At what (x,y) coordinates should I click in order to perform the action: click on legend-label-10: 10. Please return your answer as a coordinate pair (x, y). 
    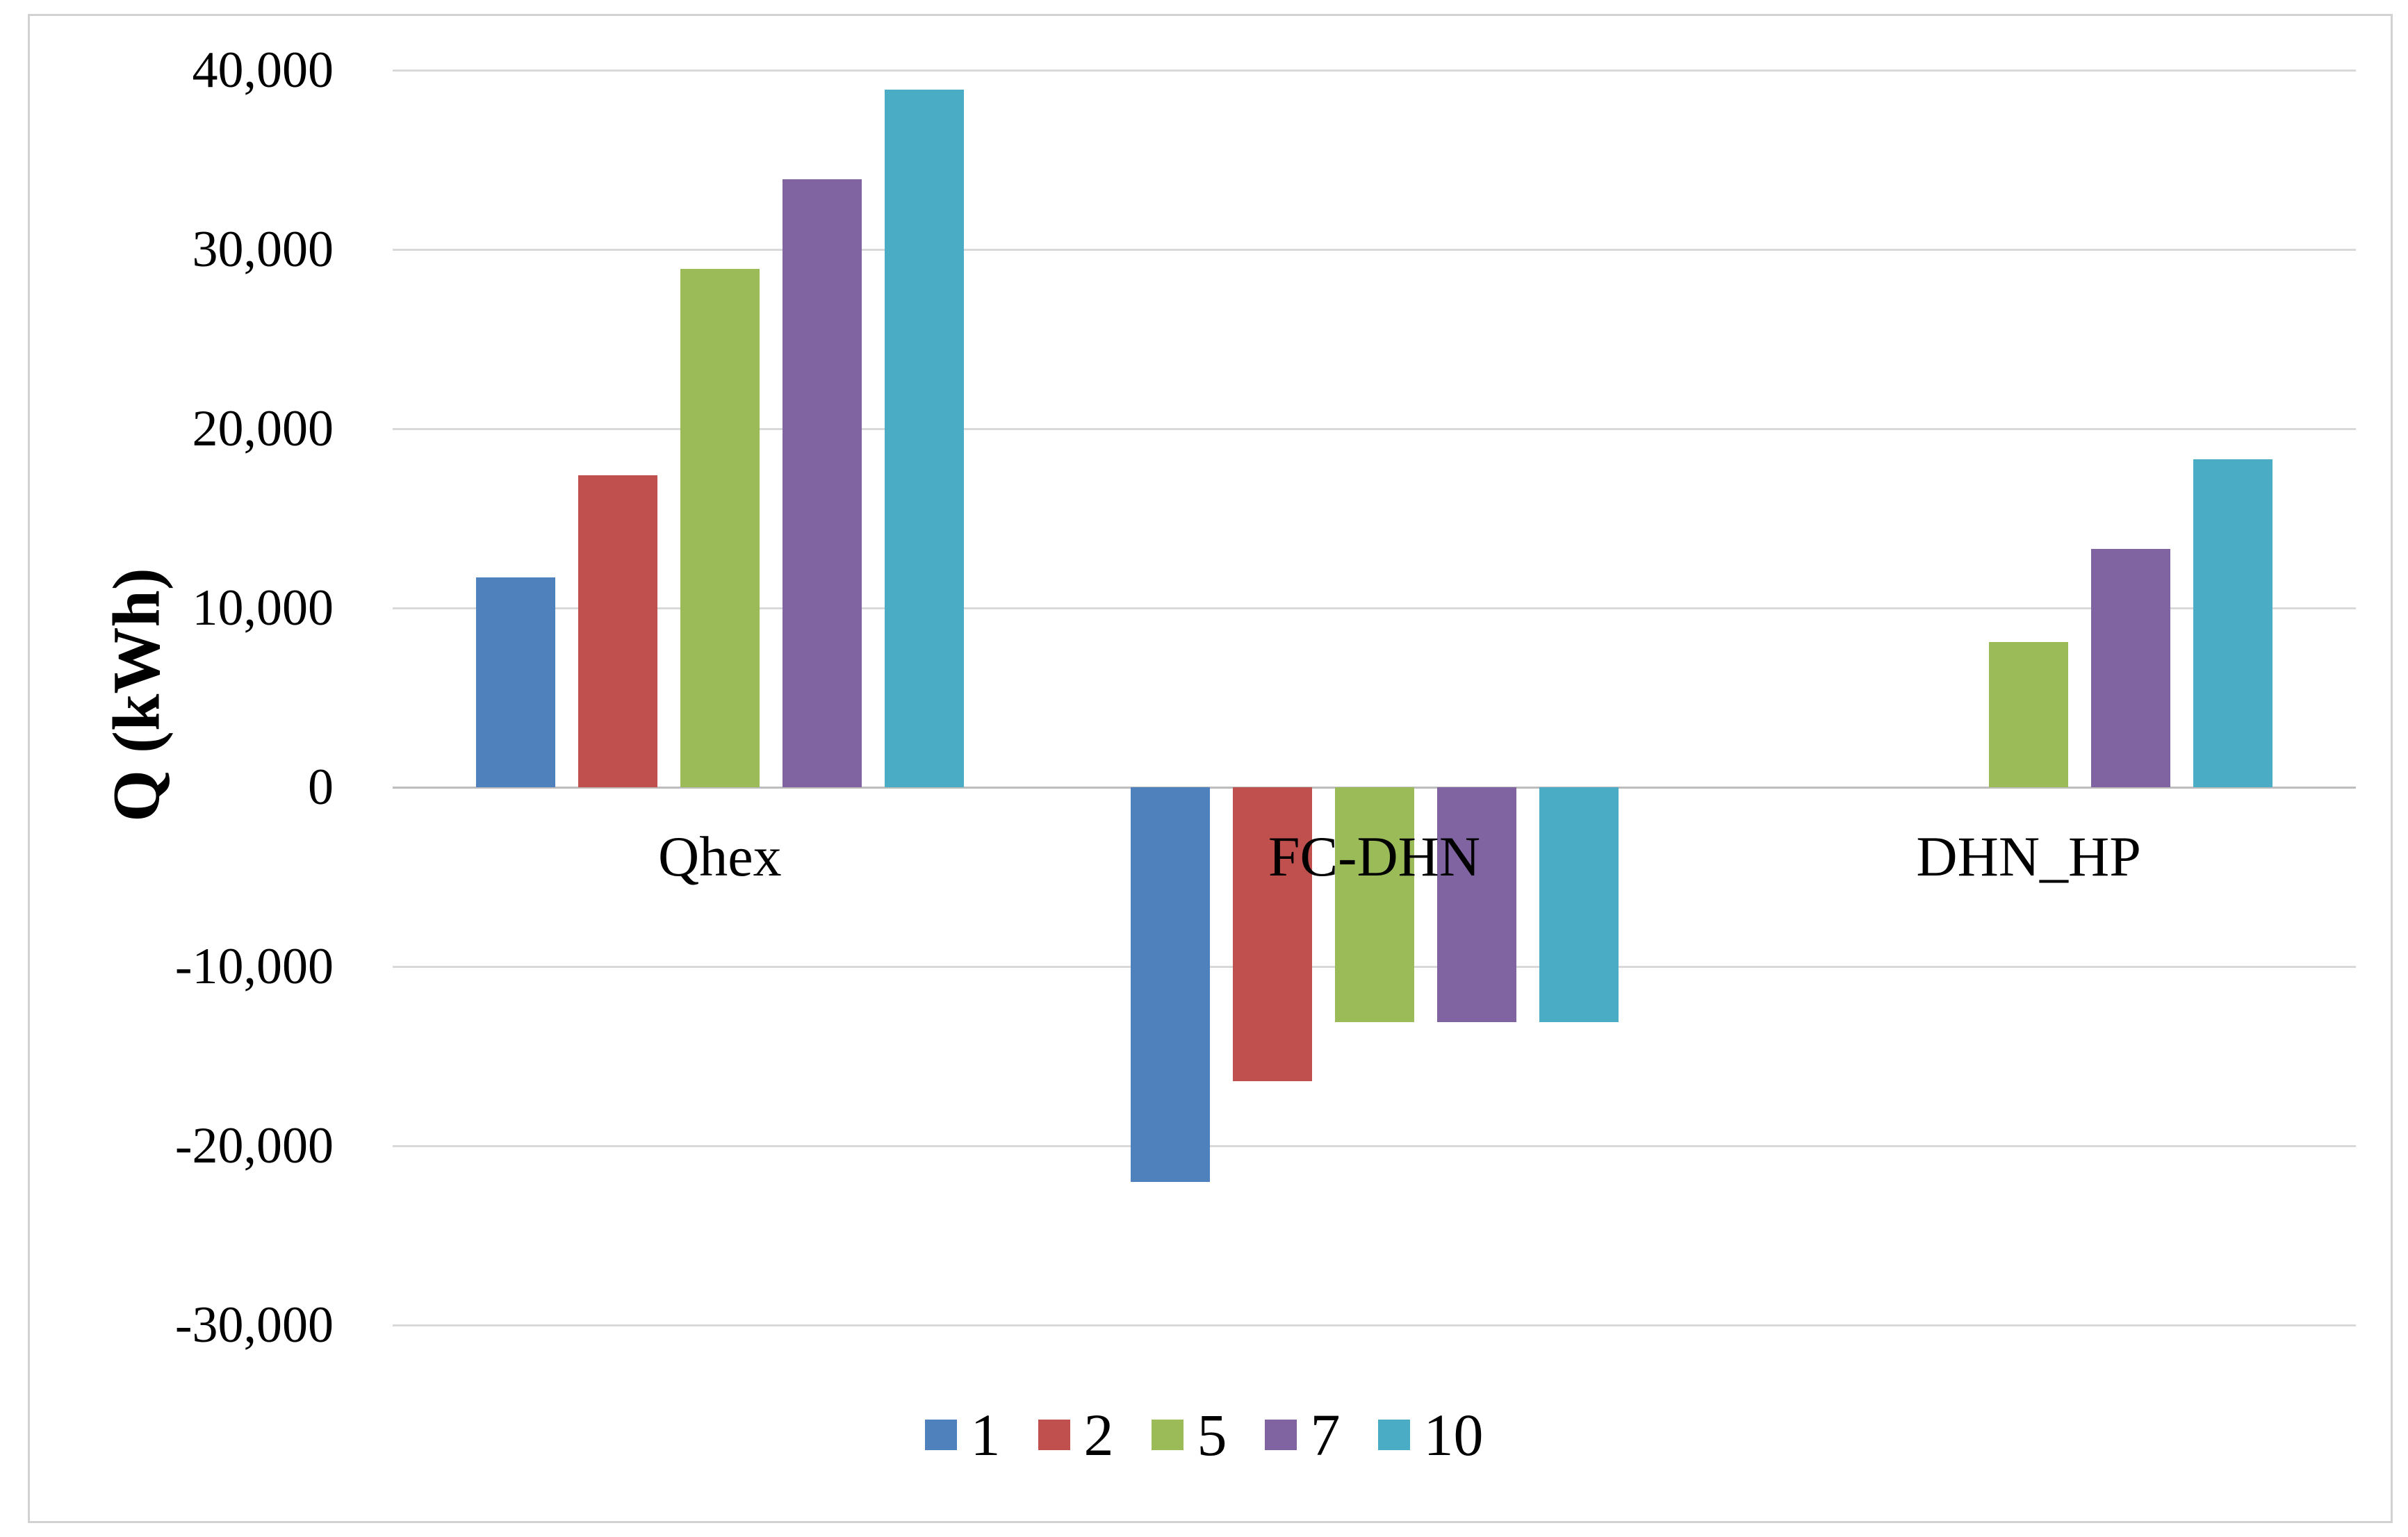
    Looking at the image, I should click on (1453, 1435).